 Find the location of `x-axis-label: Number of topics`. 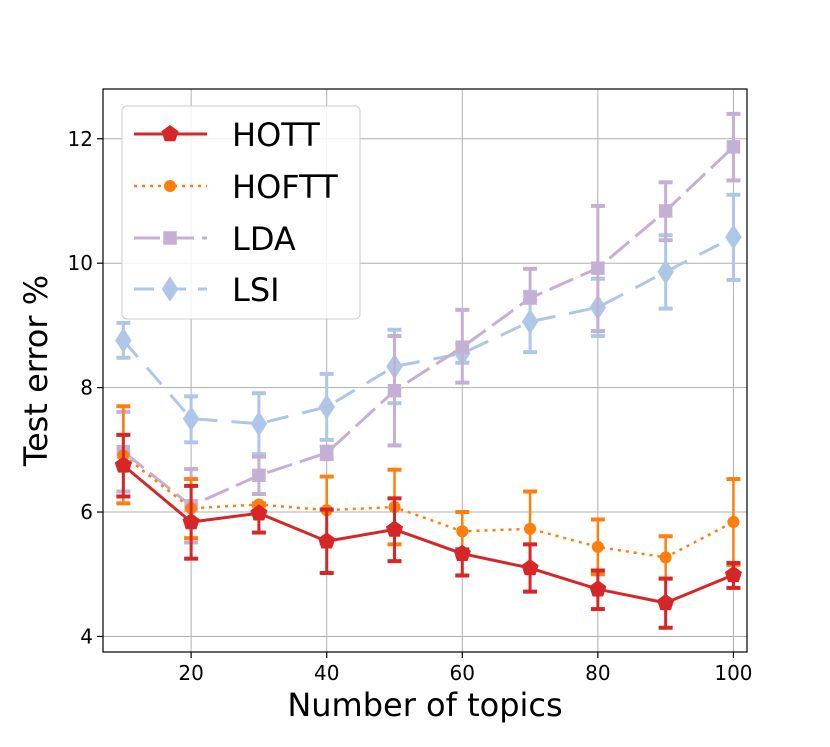

x-axis-label: Number of topics is located at coordinates (424, 705).